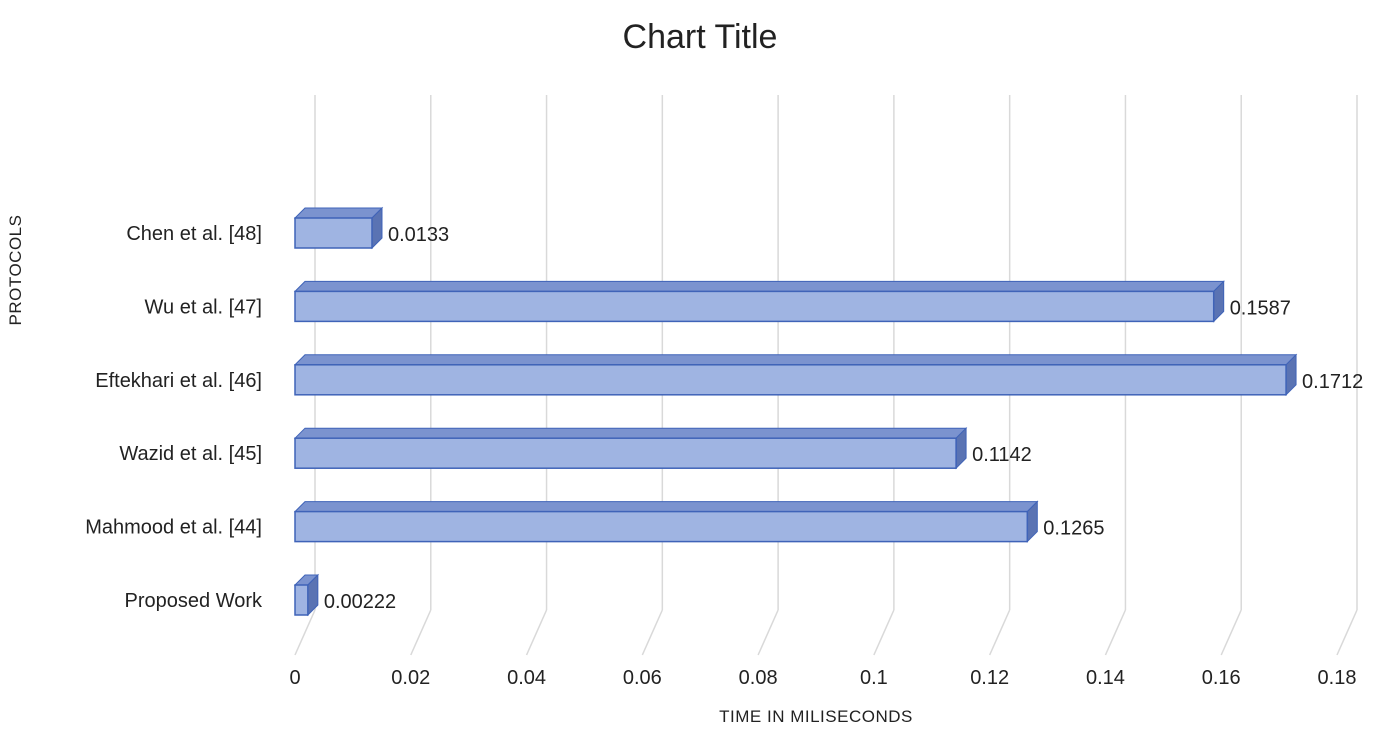  I want to click on category-label: Eftekhari et al. [46], so click(178, 381).